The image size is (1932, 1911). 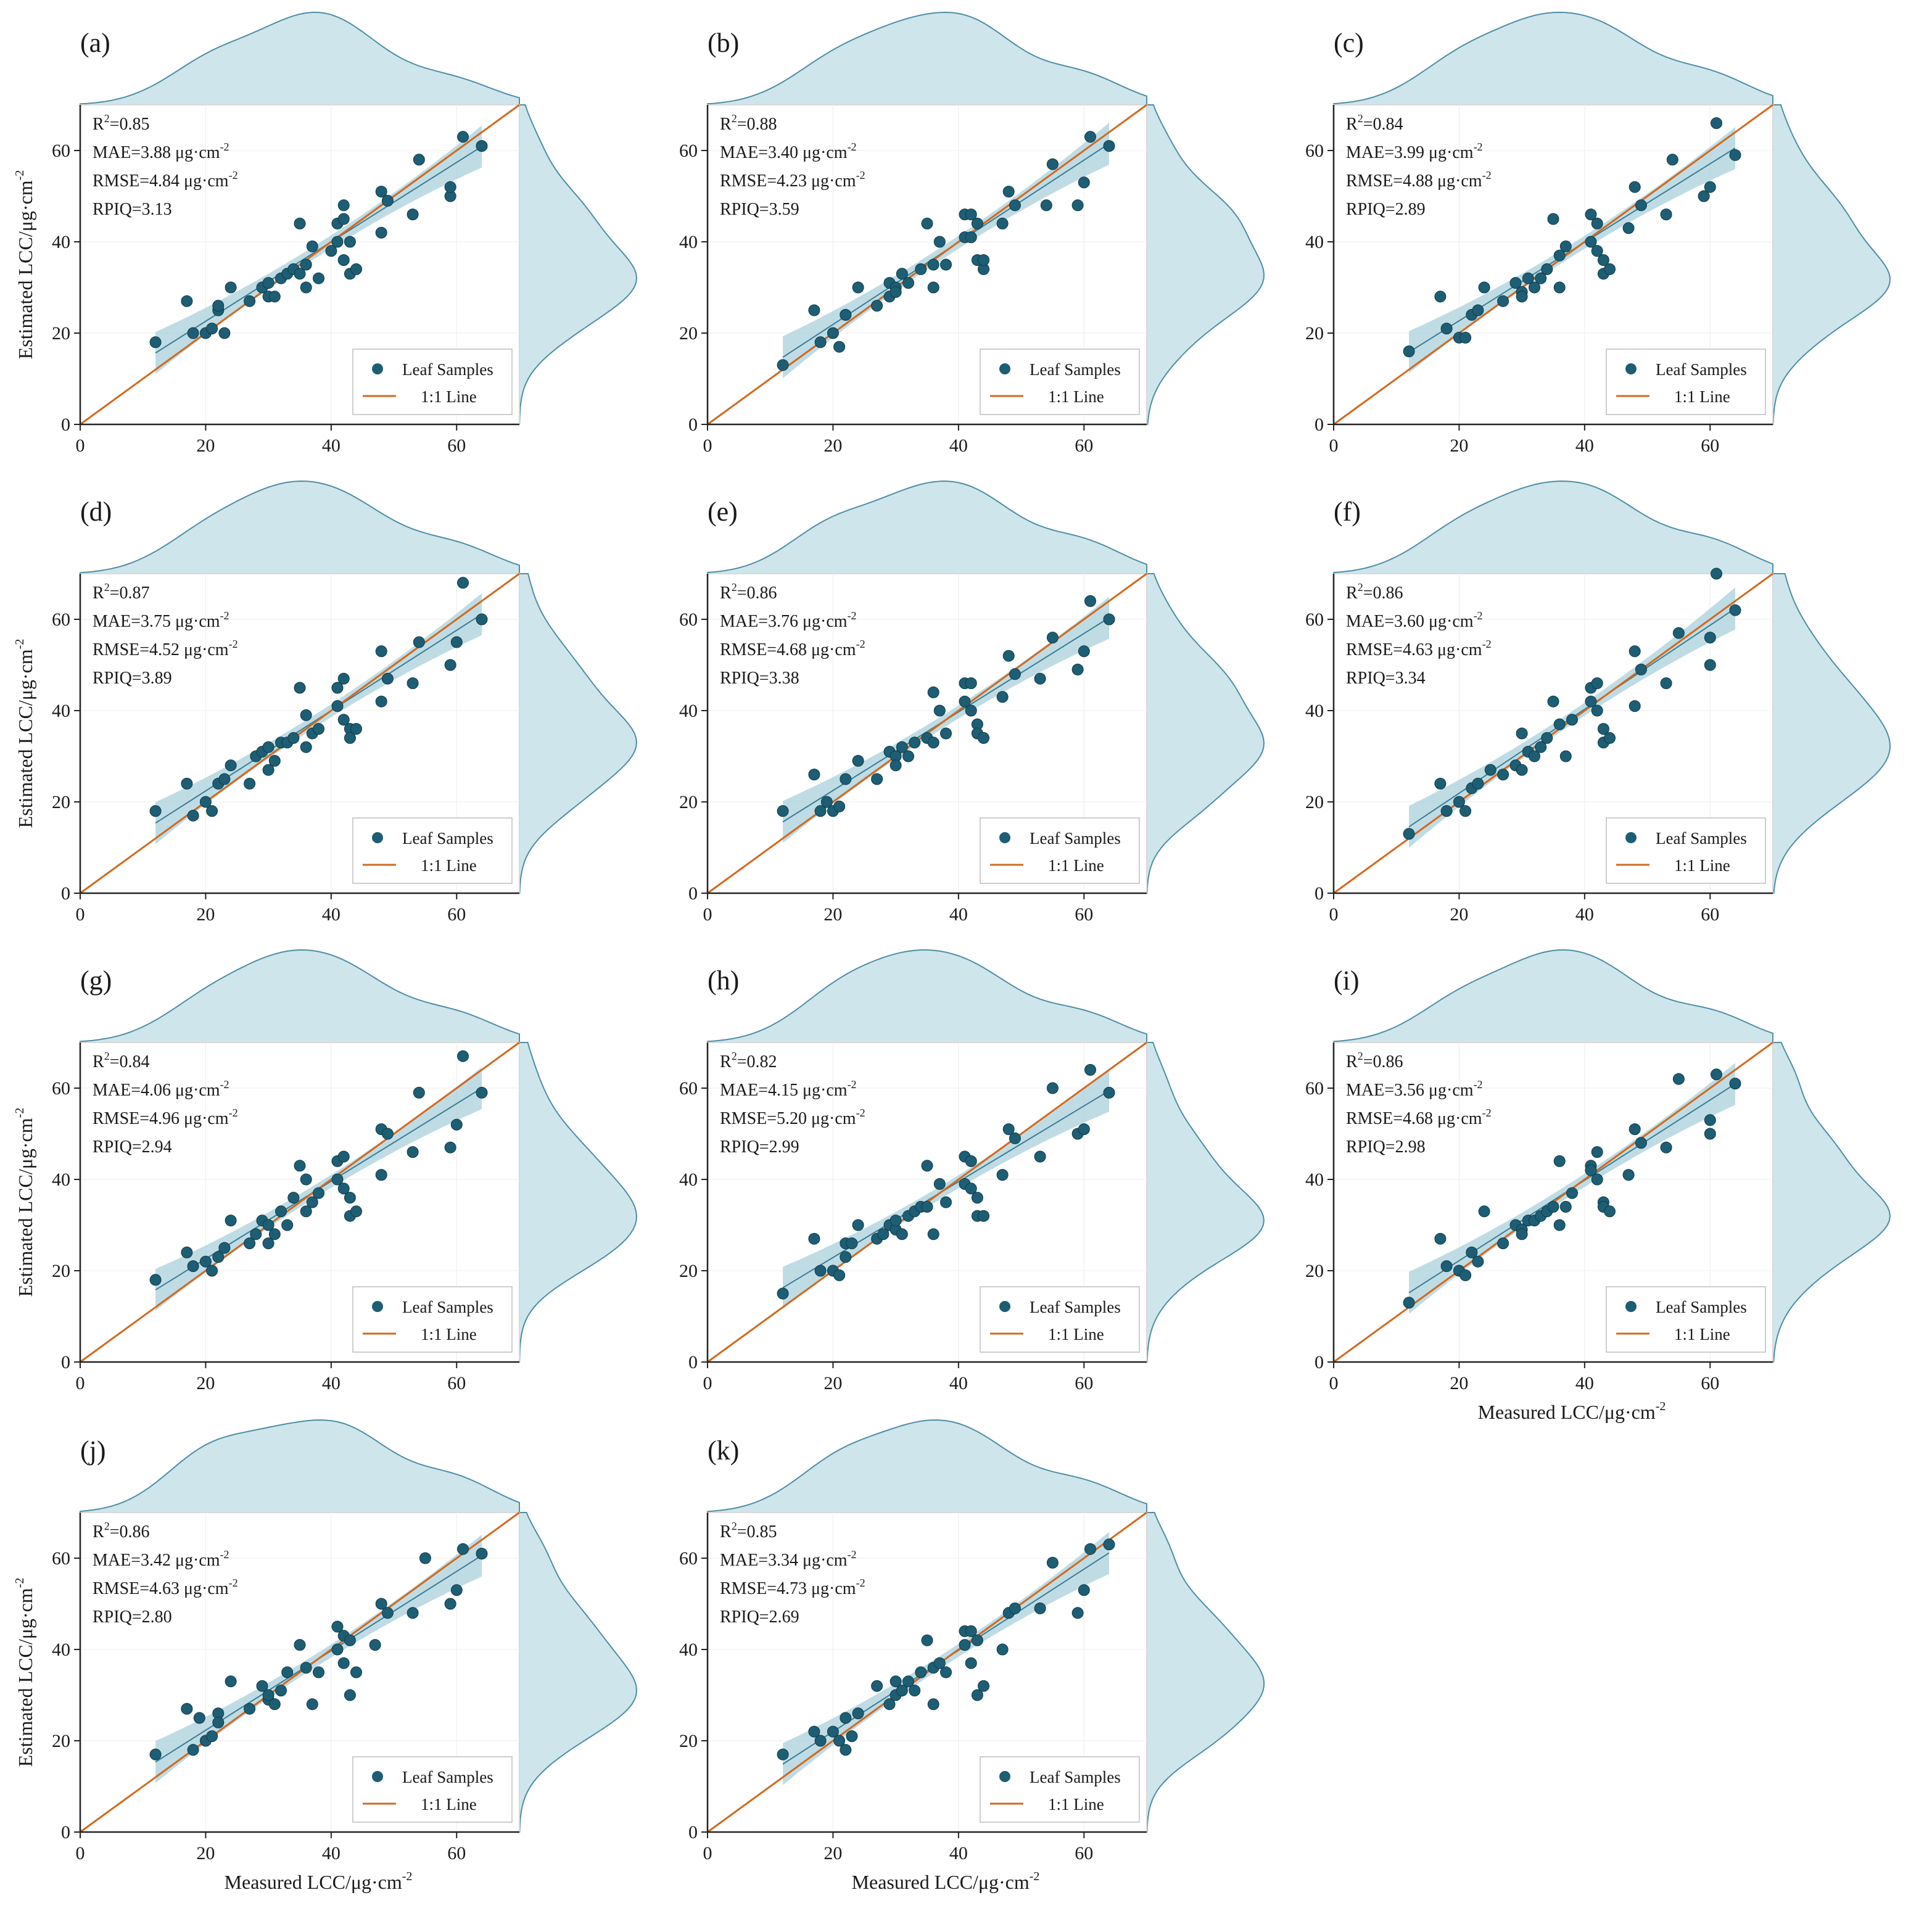 I want to click on x-axis-title-main: Measured LCC/μg·cm, so click(x=1567, y=1412).